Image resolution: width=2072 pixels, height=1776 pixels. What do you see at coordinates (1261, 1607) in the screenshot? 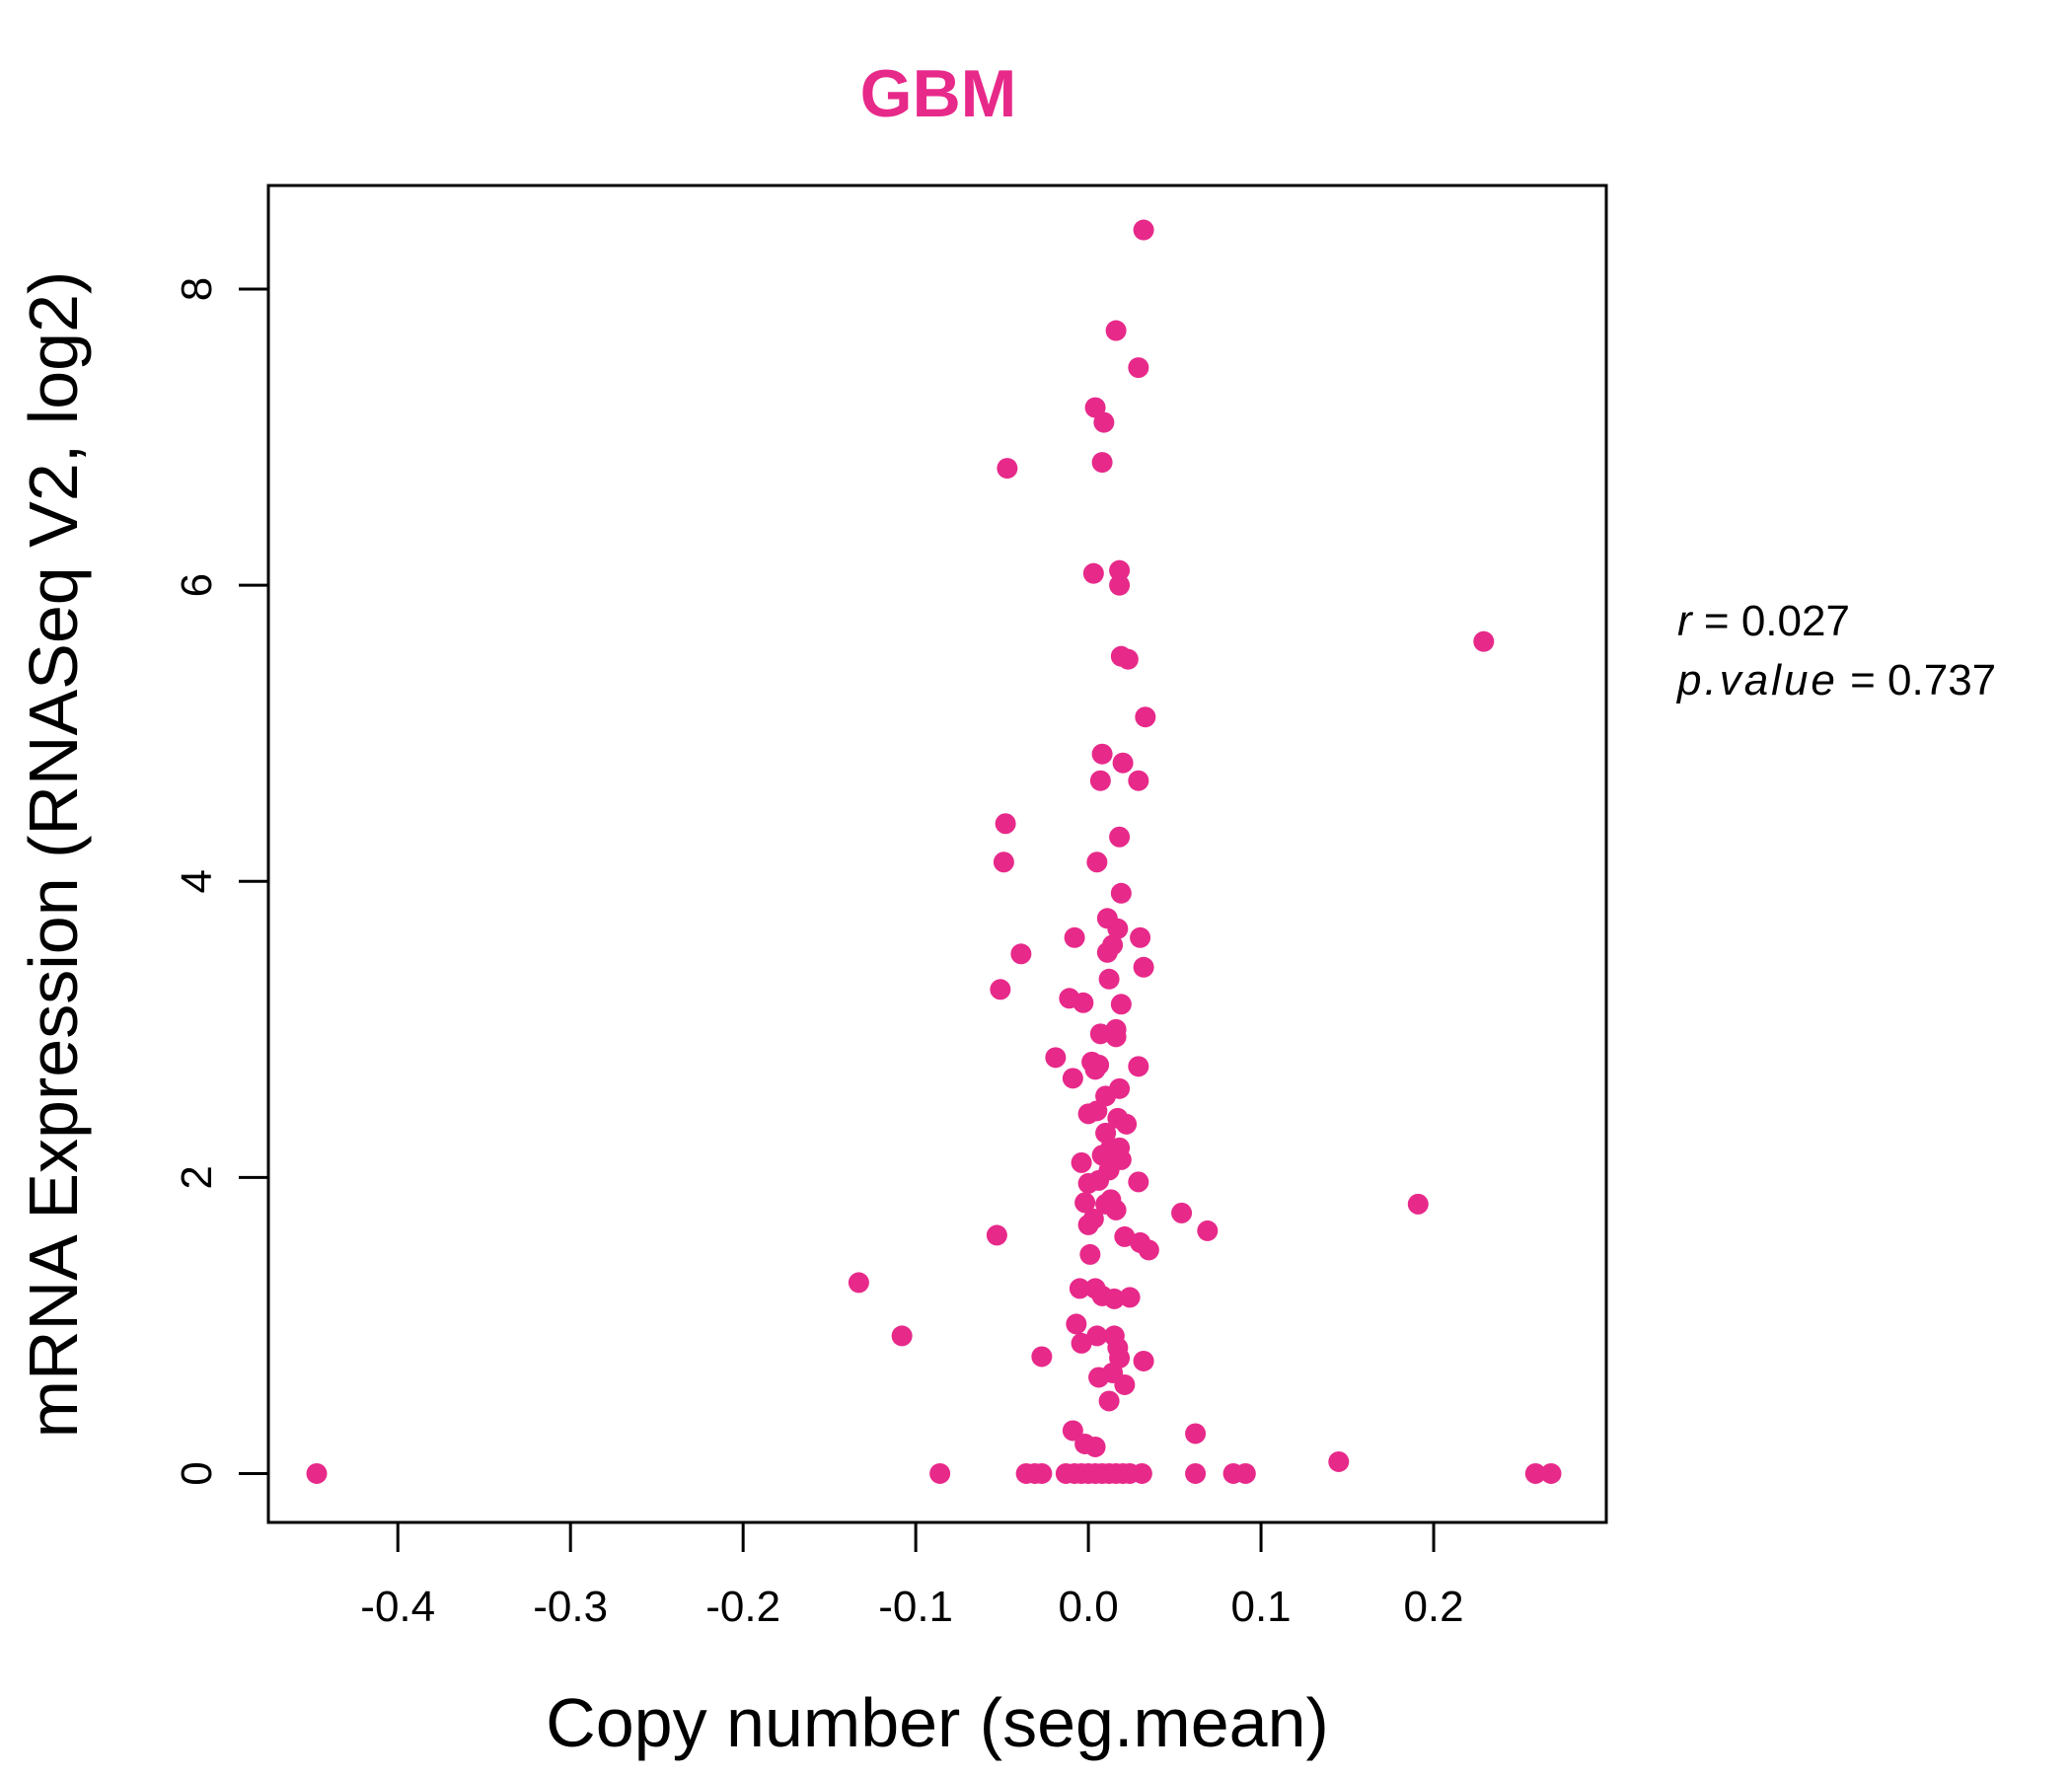
I see `x-tick-label: 0.1` at bounding box center [1261, 1607].